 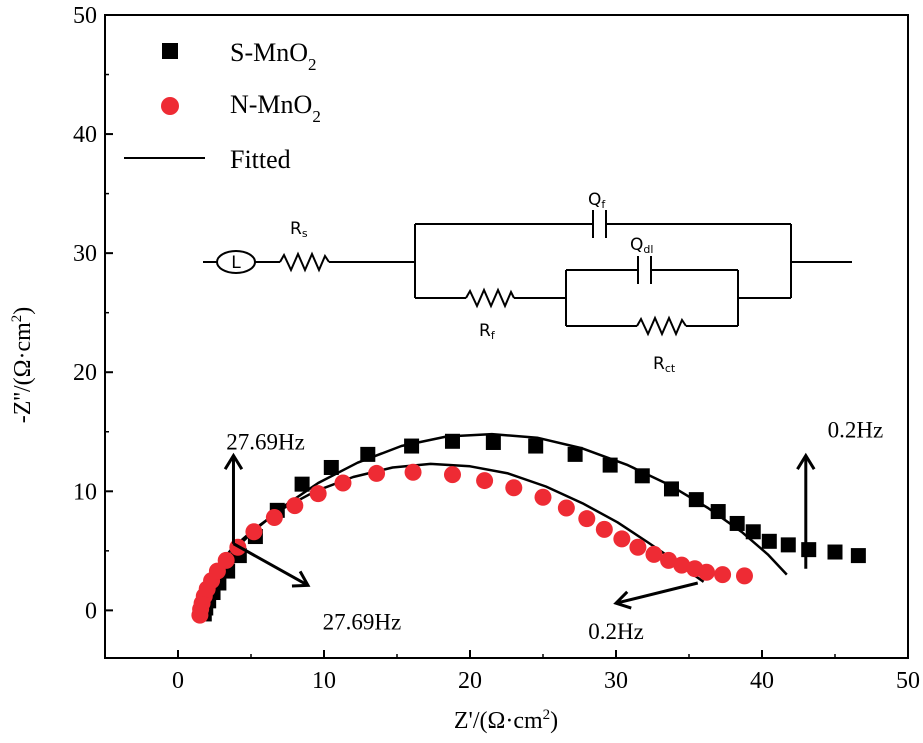 What do you see at coordinates (304, 262) in the screenshot?
I see `resistor-rs` at bounding box center [304, 262].